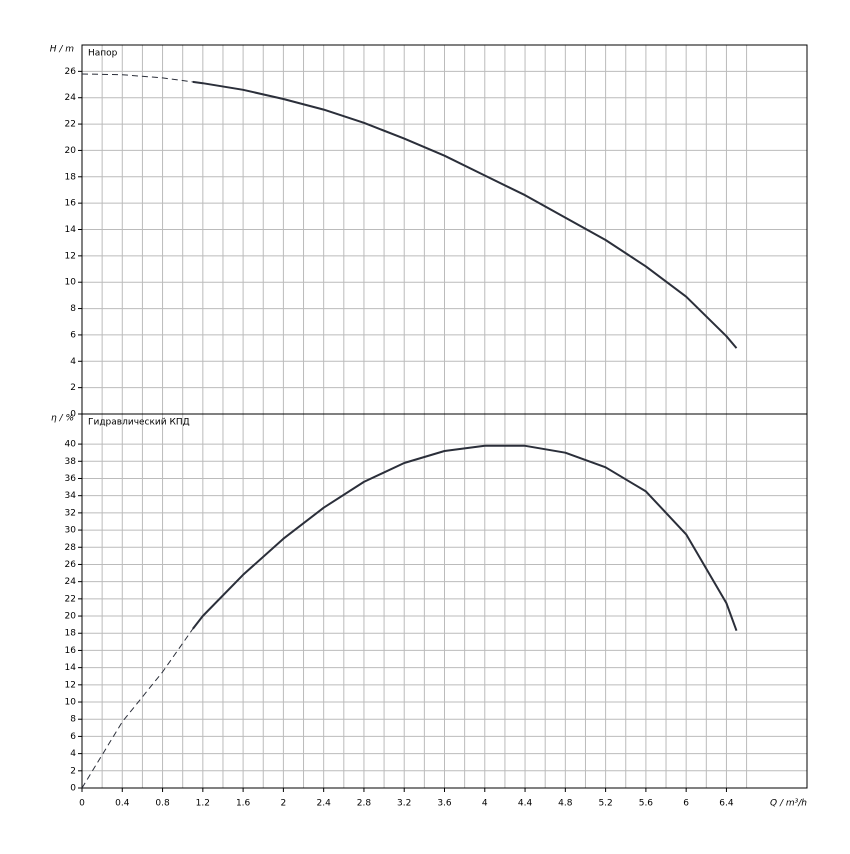 The image size is (850, 854). What do you see at coordinates (646, 804) in the screenshot?
I see `x-tick-label: 5.6` at bounding box center [646, 804].